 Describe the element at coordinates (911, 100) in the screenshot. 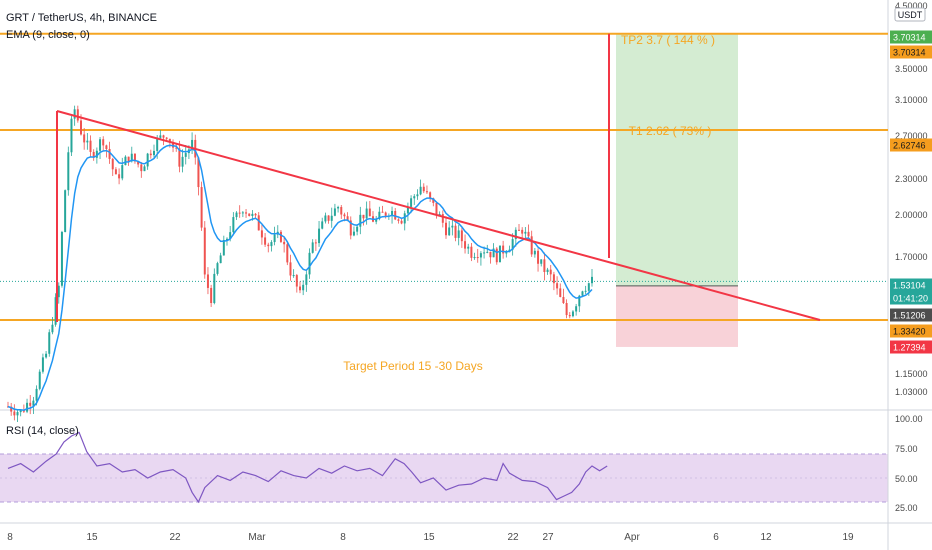

I see `price-axis-tick: 3.10000` at that location.